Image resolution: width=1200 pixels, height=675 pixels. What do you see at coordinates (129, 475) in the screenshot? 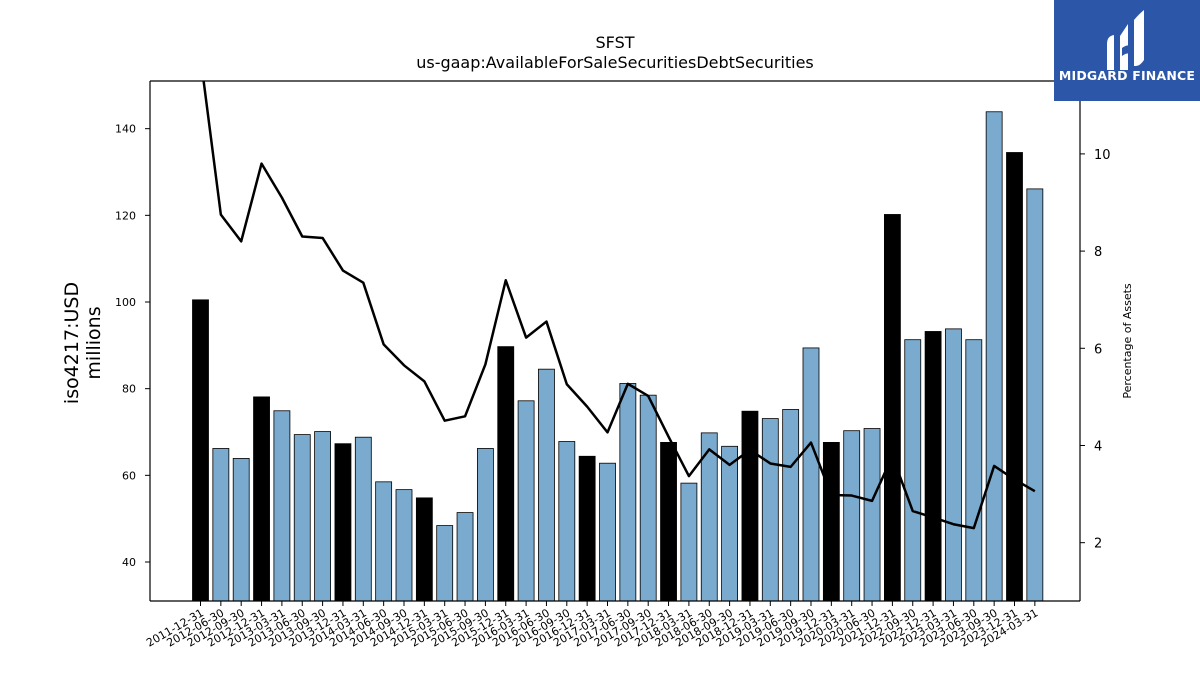
I see `y-tick-label: 60` at bounding box center [129, 475].